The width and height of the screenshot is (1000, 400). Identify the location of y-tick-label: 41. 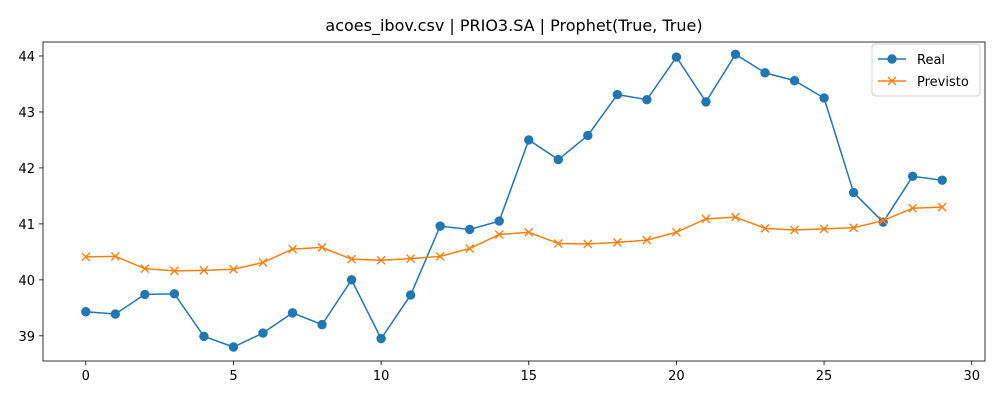
(26, 225).